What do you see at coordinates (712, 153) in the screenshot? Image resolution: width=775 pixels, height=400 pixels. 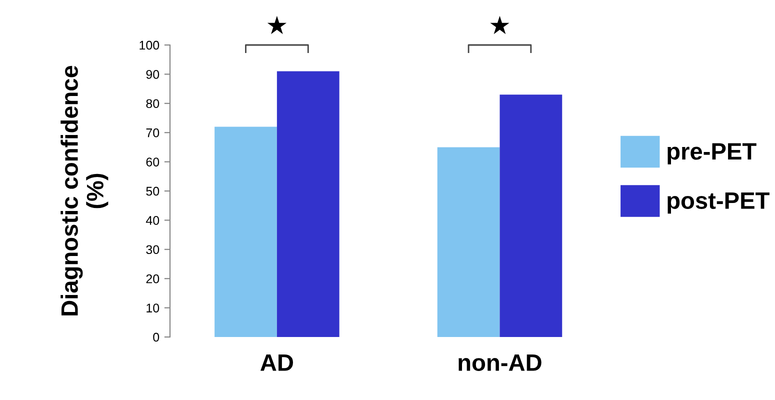 I see `legend-label: pre-PET` at bounding box center [712, 153].